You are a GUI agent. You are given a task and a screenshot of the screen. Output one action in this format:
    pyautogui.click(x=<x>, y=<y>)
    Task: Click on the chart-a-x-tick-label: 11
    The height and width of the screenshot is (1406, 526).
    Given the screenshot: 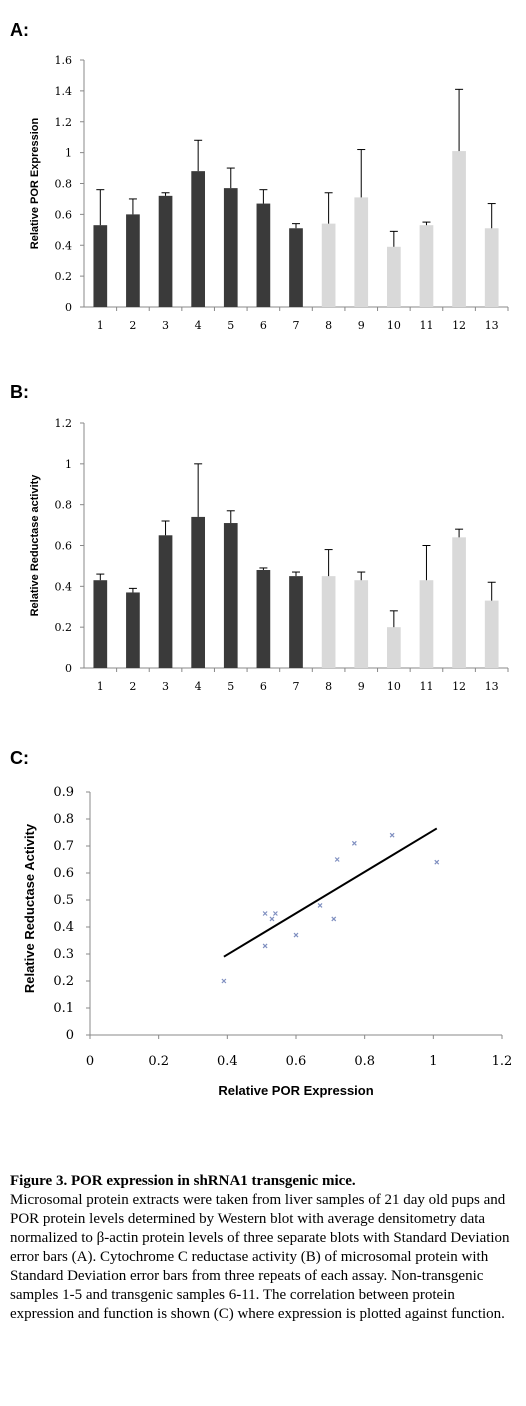 What is the action you would take?
    pyautogui.click(x=426, y=325)
    